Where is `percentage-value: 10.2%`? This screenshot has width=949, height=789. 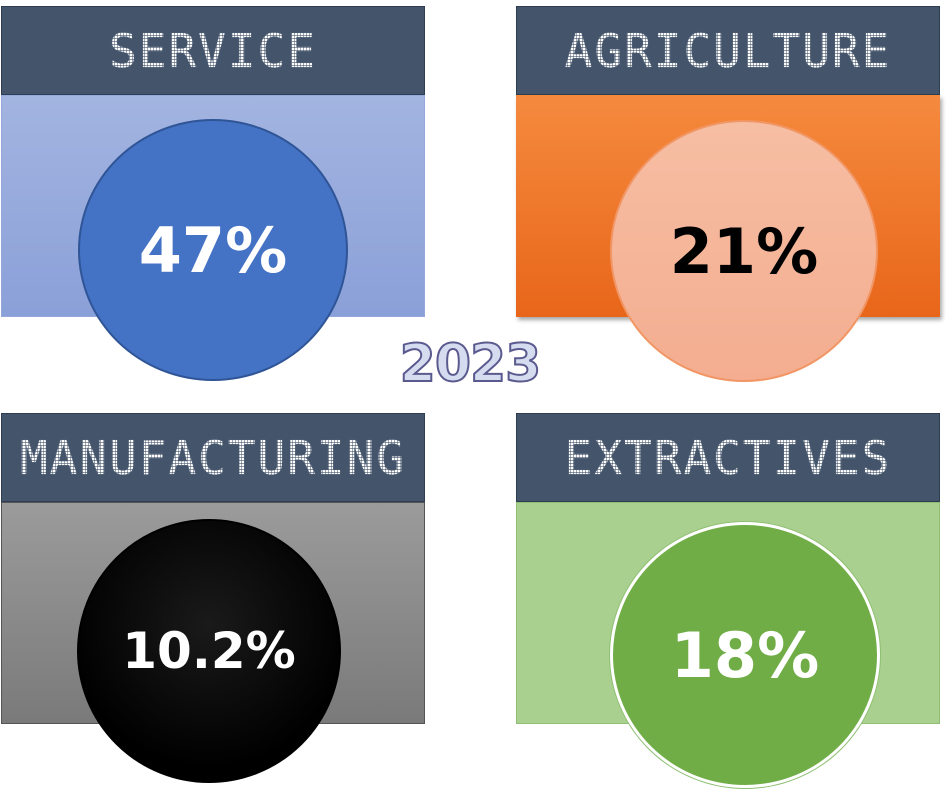 percentage-value: 10.2% is located at coordinates (209, 651).